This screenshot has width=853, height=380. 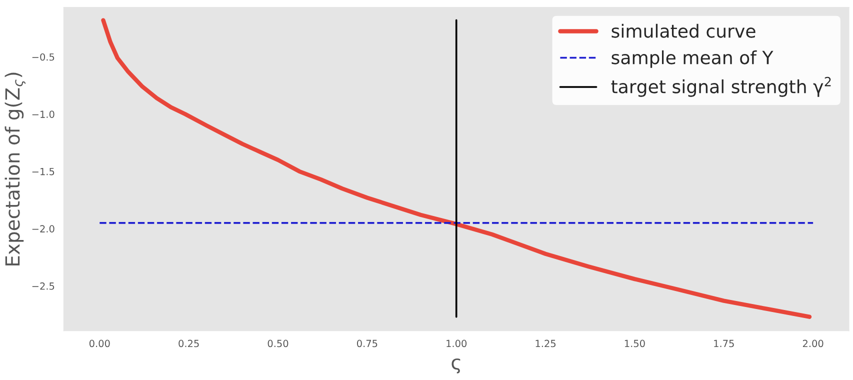 What do you see at coordinates (188, 344) in the screenshot?
I see `x-tick-label: 0.25` at bounding box center [188, 344].